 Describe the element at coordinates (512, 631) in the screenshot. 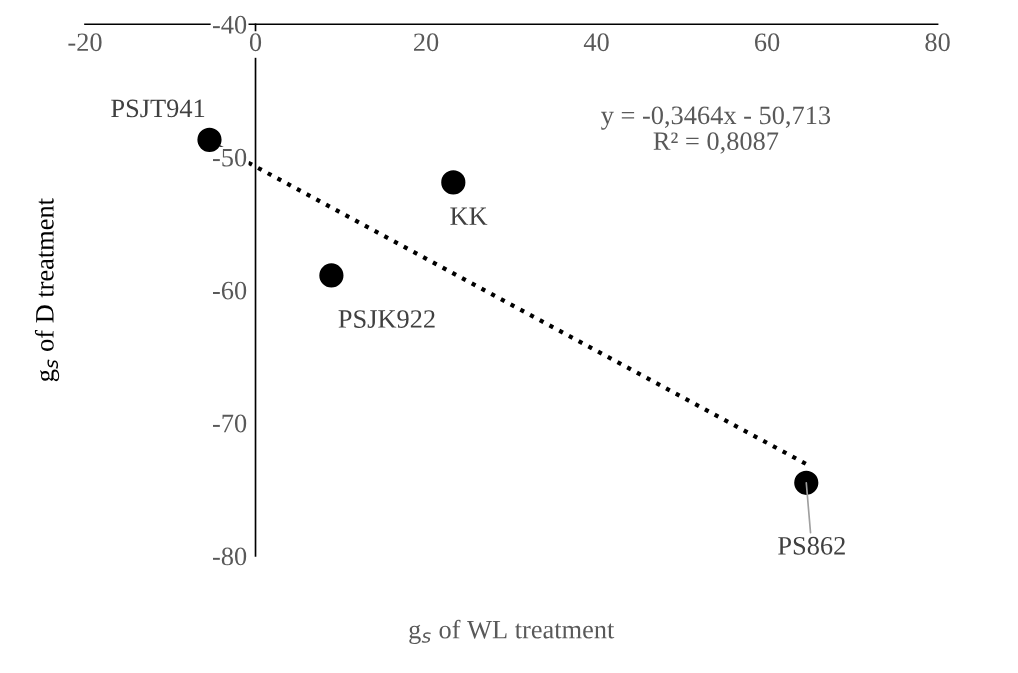

I see `x-axis-title: g$_{s}$ of WL treatment` at that location.